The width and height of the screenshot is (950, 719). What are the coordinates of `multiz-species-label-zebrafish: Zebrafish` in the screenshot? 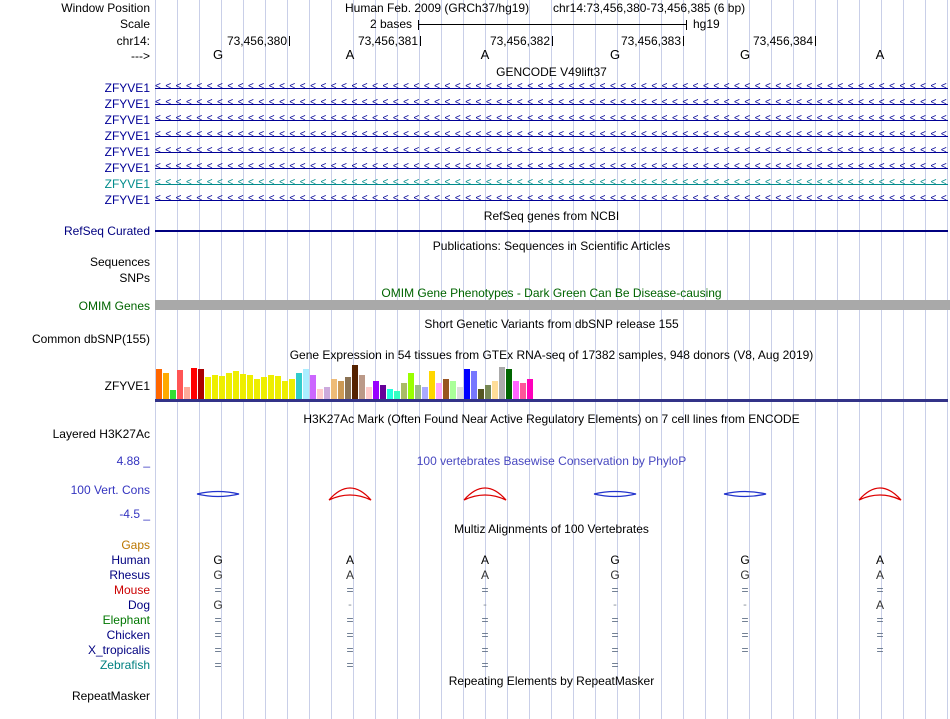 It's located at (124, 665).